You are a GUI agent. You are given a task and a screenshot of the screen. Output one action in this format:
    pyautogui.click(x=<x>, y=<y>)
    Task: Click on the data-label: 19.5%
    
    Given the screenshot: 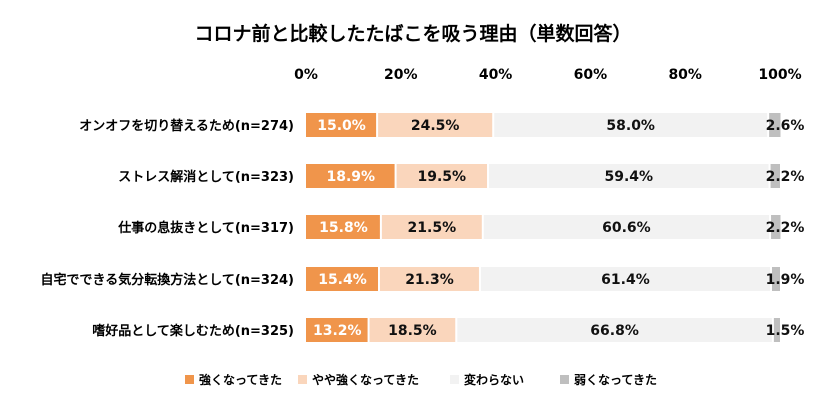 What is the action you would take?
    pyautogui.click(x=442, y=177)
    